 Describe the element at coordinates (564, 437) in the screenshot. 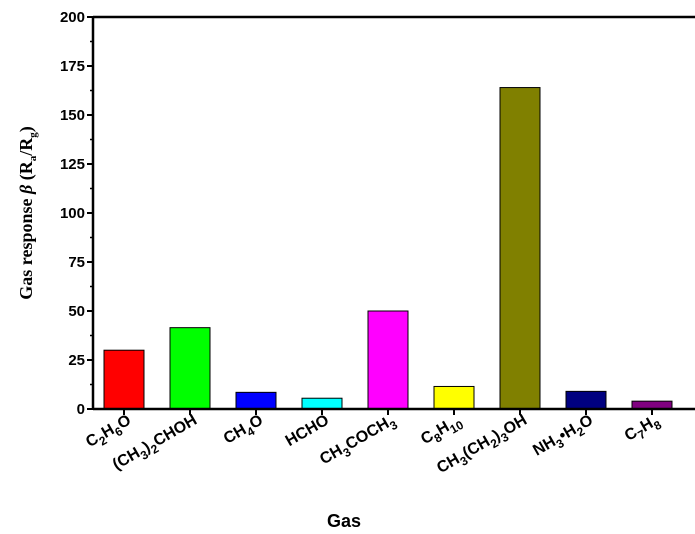

I see `x-tick-label: NH3•H2O` at that location.